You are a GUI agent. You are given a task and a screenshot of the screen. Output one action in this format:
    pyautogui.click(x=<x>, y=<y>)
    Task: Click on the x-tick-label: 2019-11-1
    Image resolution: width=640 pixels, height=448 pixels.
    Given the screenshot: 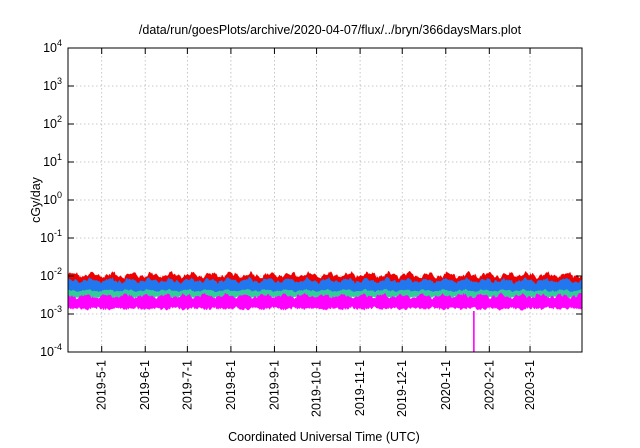 What is the action you would take?
    pyautogui.click(x=360, y=388)
    